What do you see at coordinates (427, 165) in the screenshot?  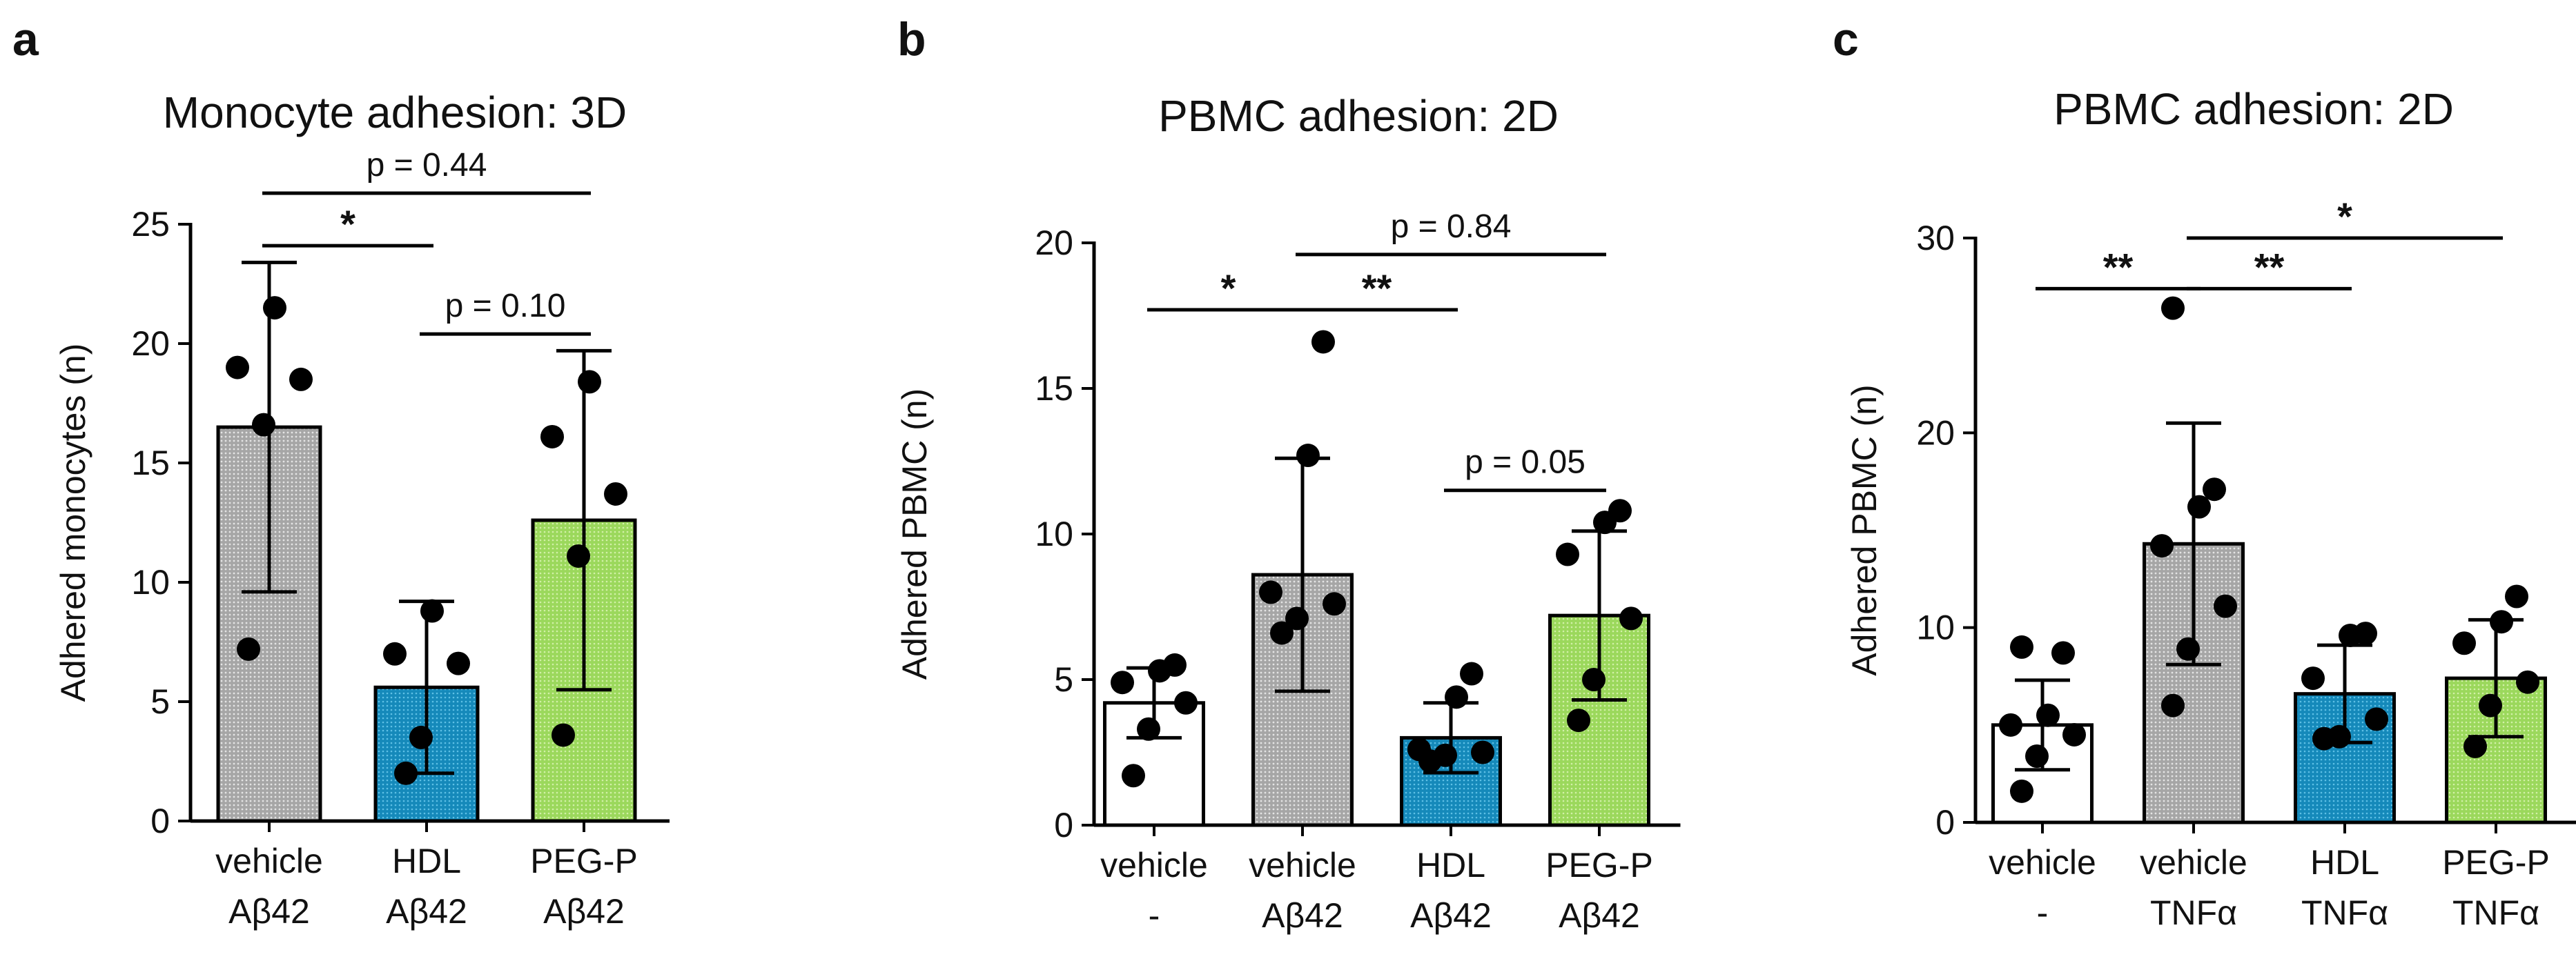 I see `p-value-label: p = 0.44` at bounding box center [427, 165].